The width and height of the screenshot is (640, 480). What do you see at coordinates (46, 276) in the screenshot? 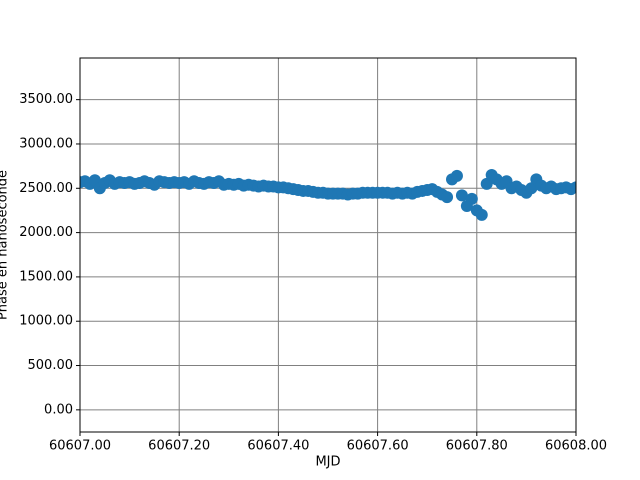
I see `y-tick-label: 1500.00` at bounding box center [46, 276].